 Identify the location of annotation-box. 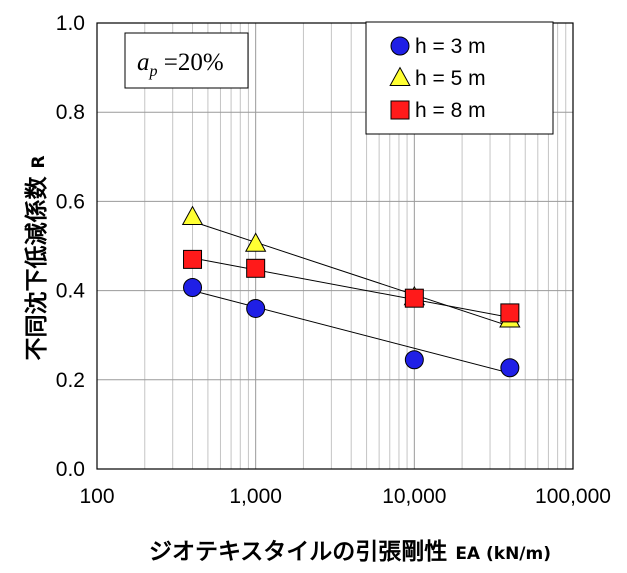
(186, 60).